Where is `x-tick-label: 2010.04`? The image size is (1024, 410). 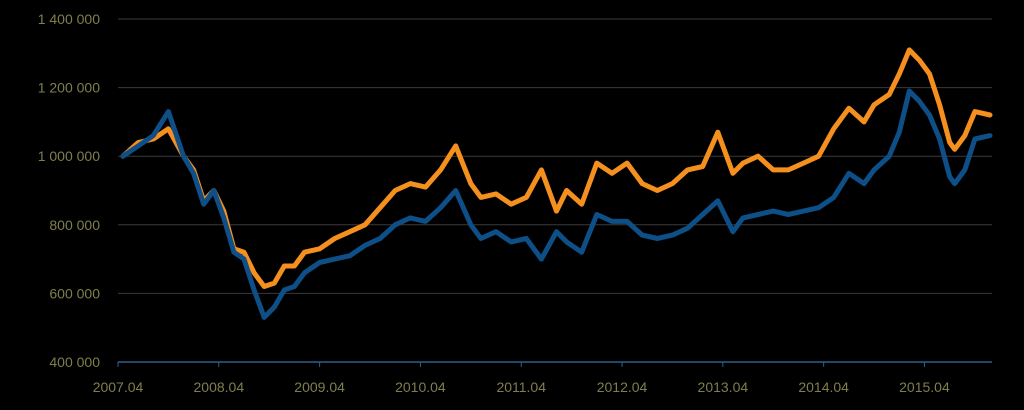
x-tick-label: 2010.04 is located at coordinates (420, 387).